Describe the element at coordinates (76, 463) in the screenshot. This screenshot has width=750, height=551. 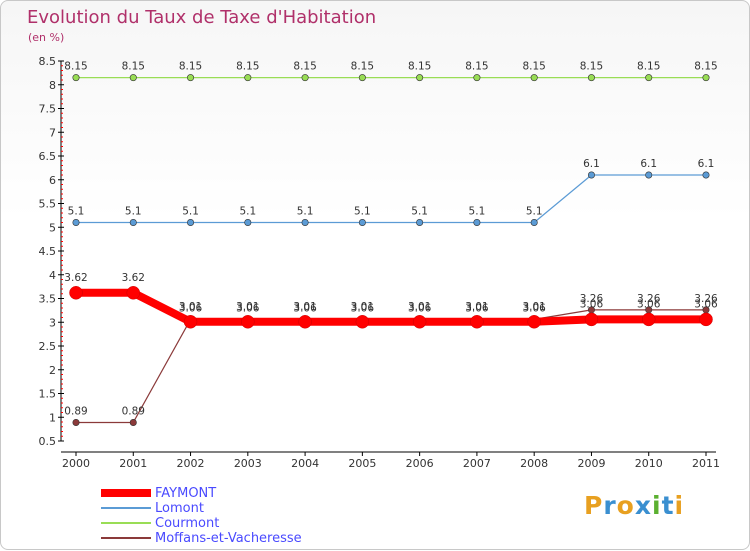
I see `x-tick-label: 2000` at that location.